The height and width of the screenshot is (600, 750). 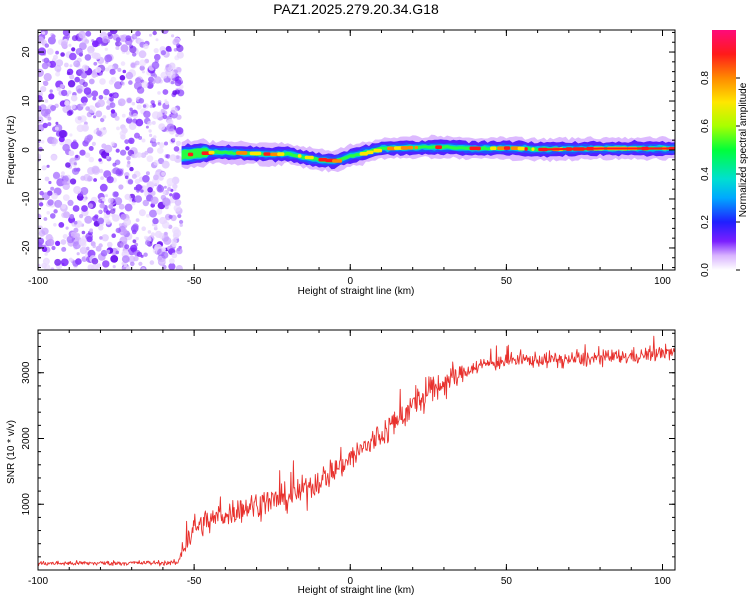 I want to click on snr-ytick-label: 3000, so click(x=26, y=372).